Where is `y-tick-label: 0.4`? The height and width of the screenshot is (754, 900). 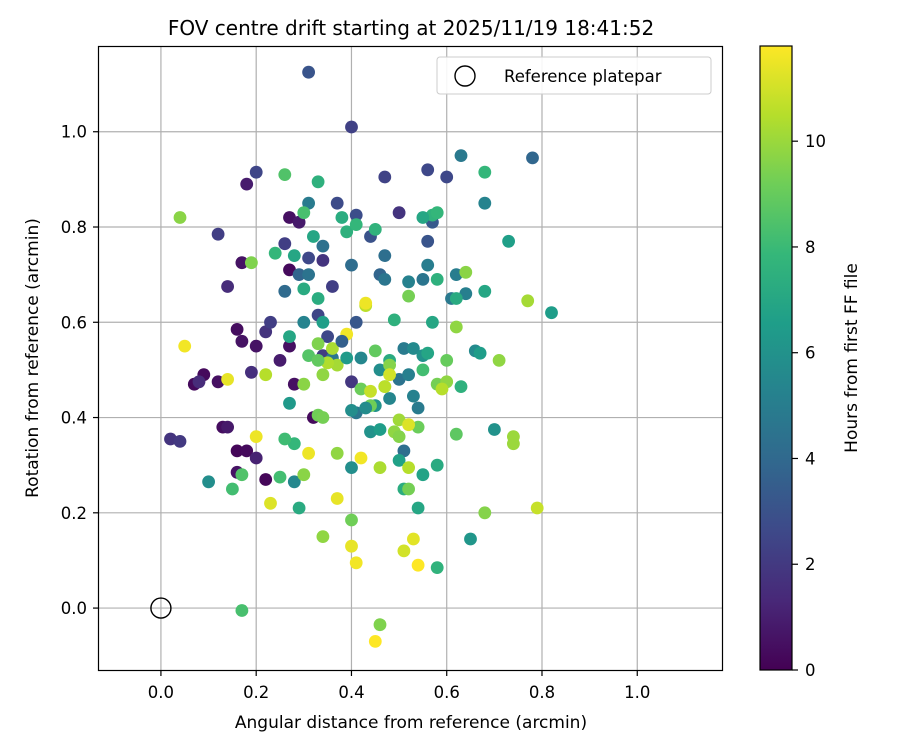
y-tick-label: 0.4 is located at coordinates (74, 418).